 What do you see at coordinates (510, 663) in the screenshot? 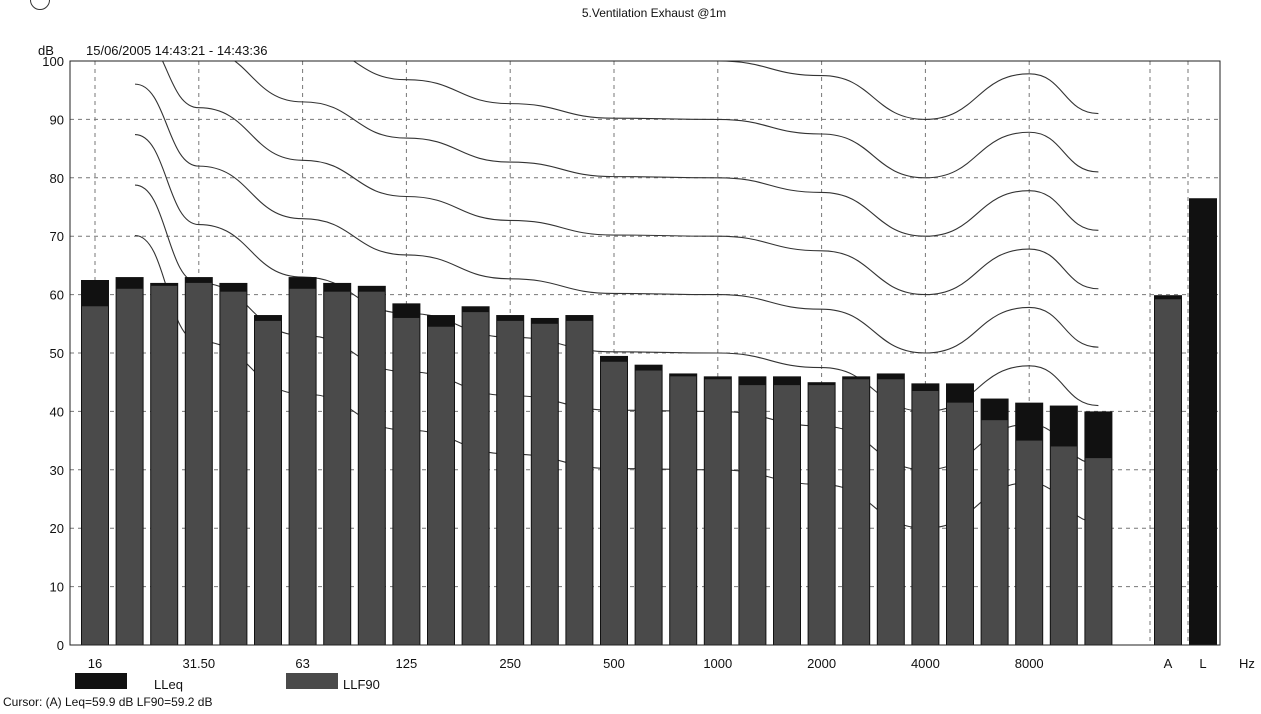
I see `x-tick-label: 250` at bounding box center [510, 663].